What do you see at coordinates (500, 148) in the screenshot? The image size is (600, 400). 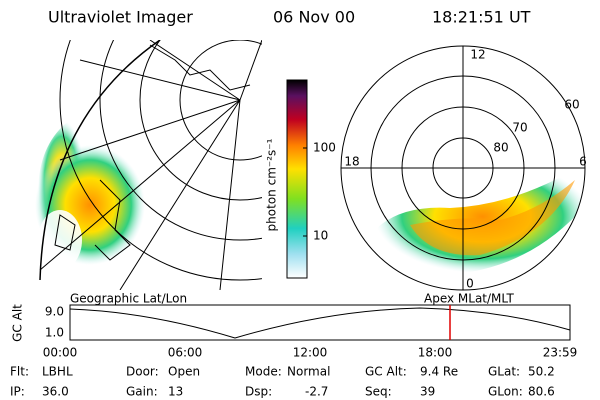 I see `lat-label: 80` at bounding box center [500, 148].